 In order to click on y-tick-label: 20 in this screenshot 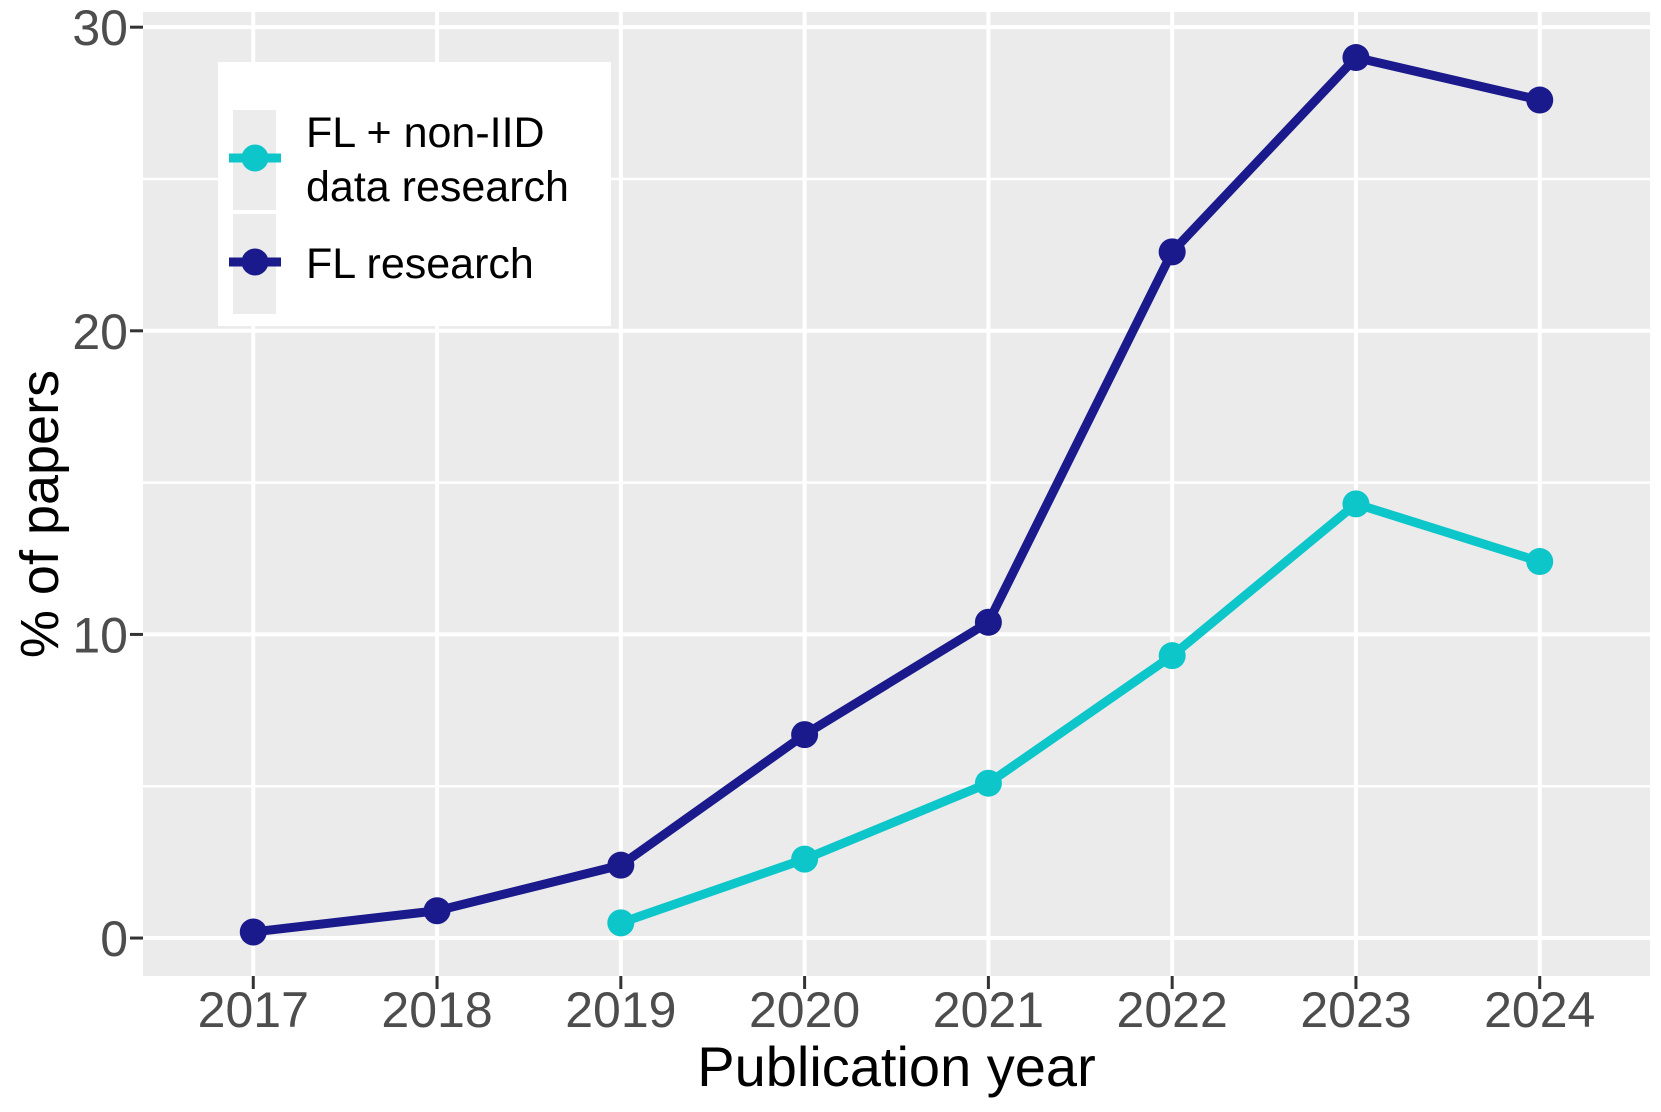, I will do `click(100, 332)`.